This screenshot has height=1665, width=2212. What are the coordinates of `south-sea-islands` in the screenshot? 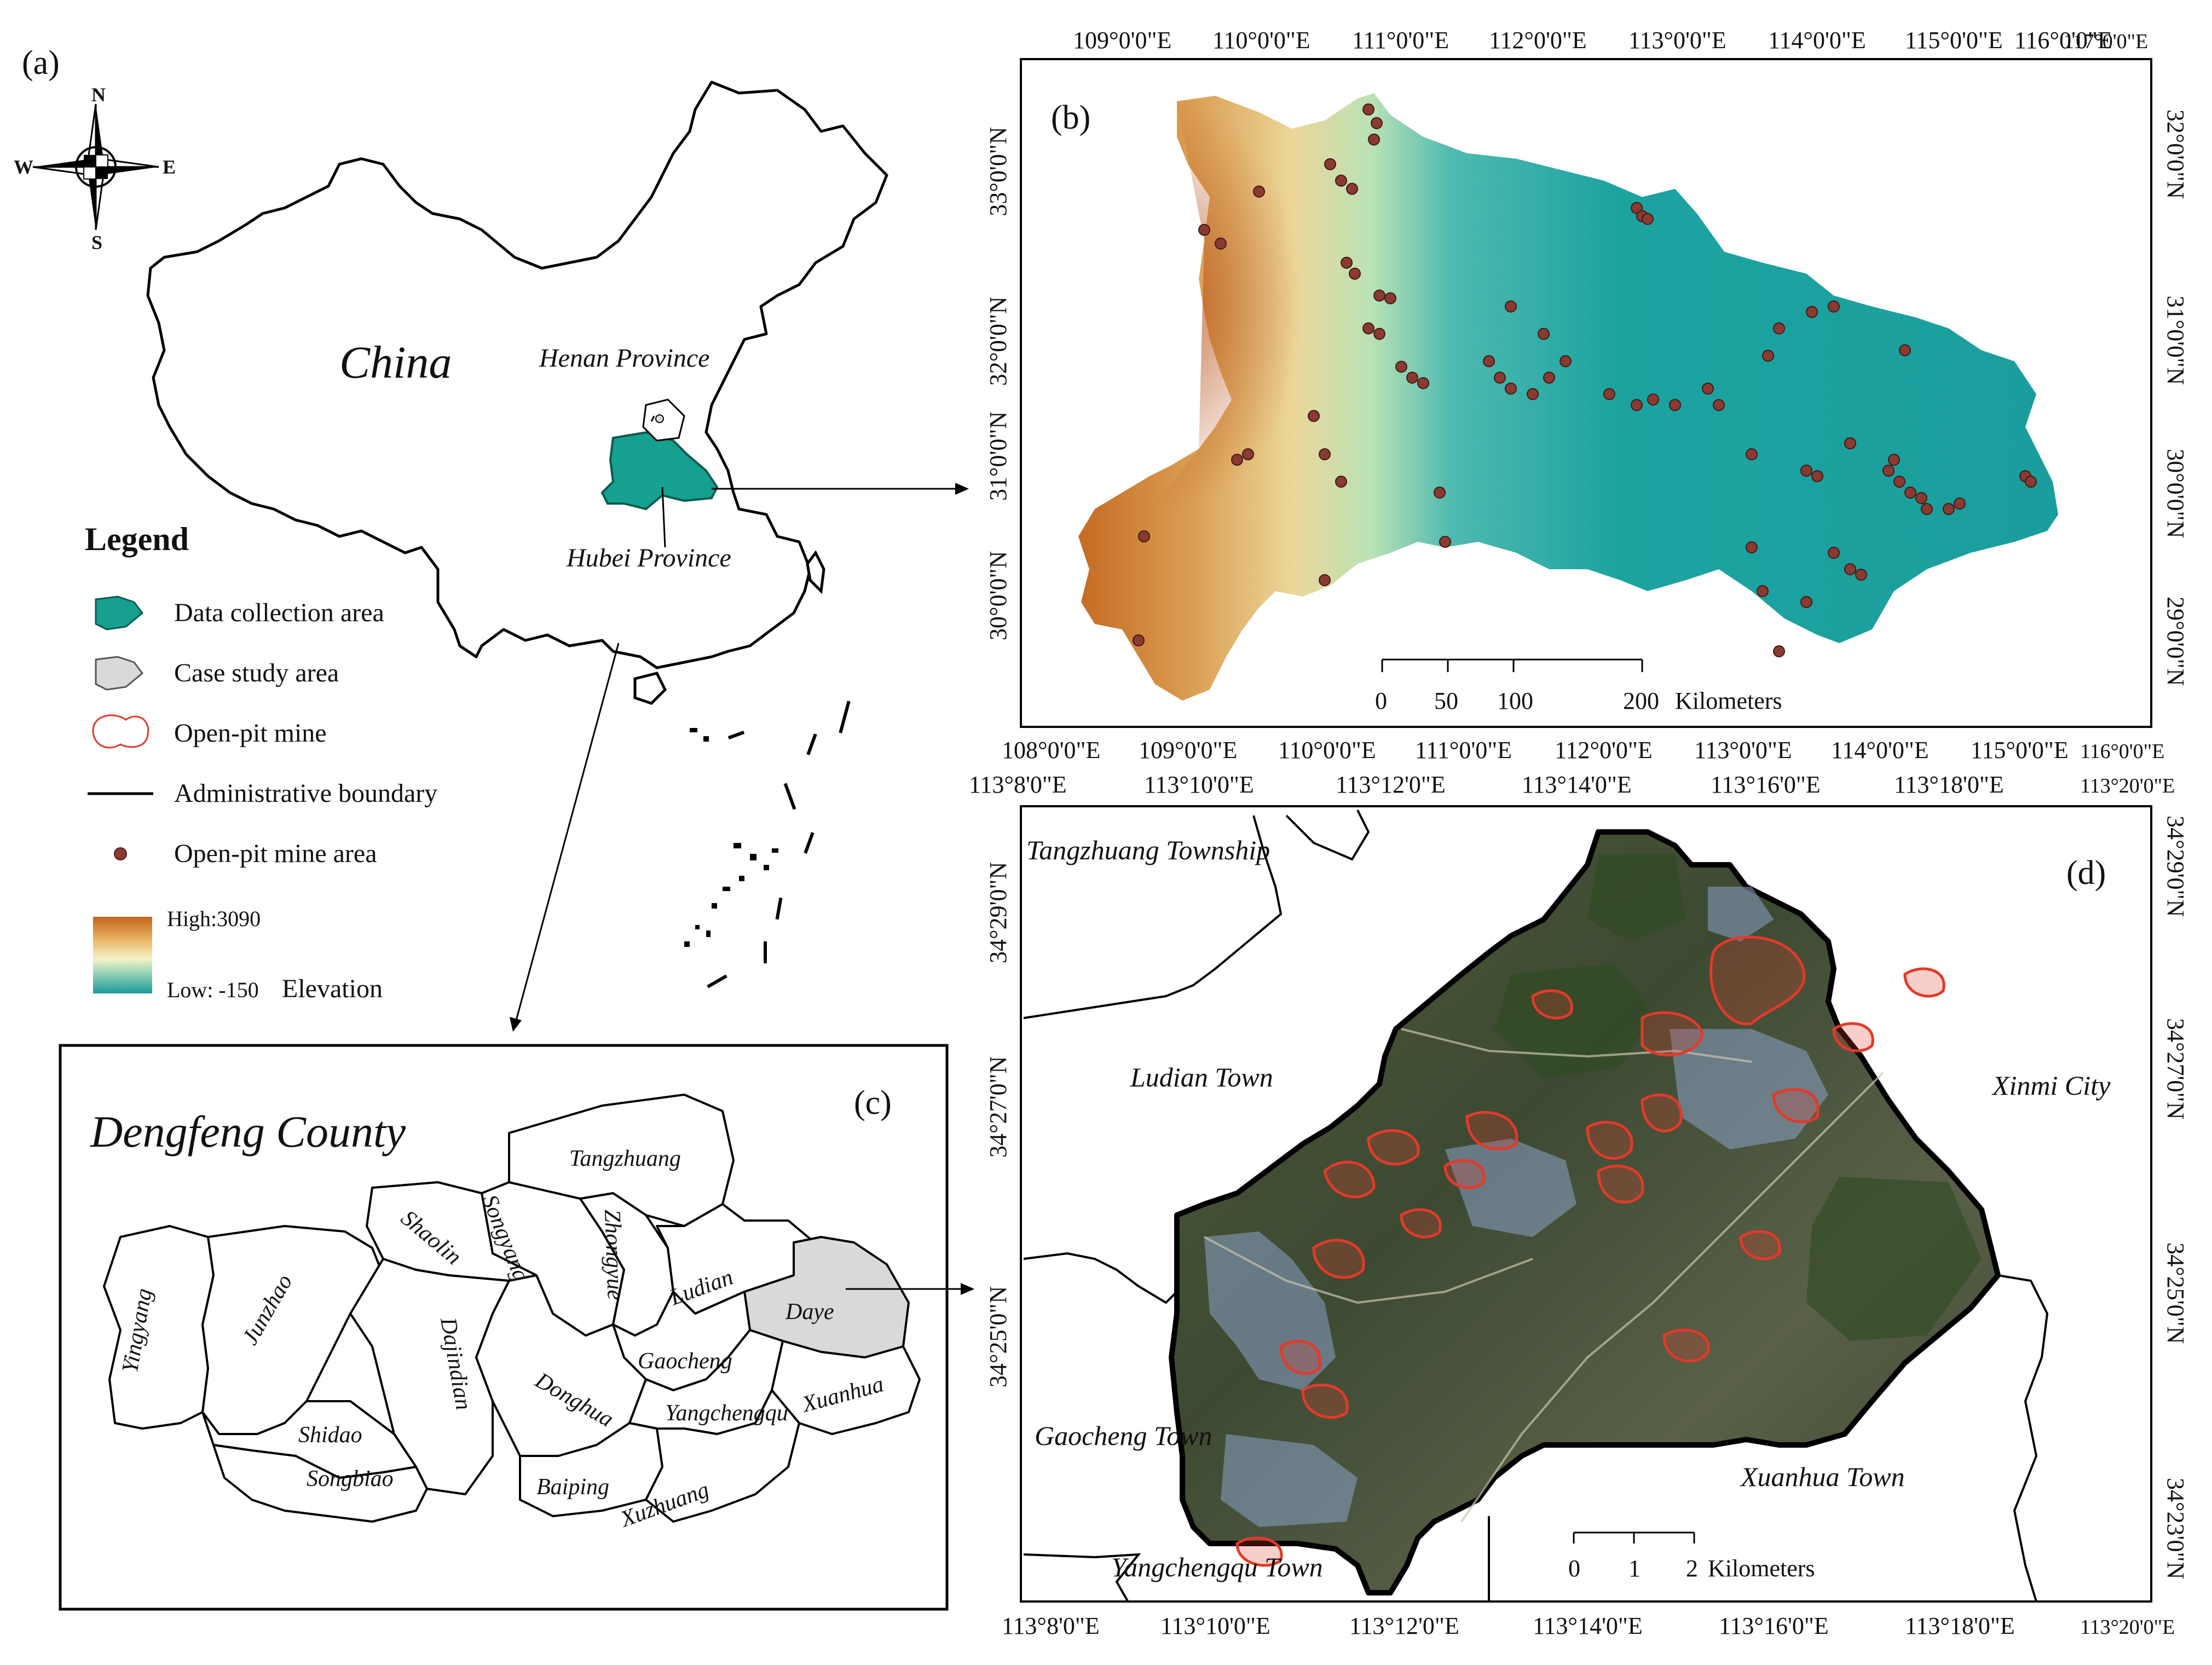 It's located at (767, 844).